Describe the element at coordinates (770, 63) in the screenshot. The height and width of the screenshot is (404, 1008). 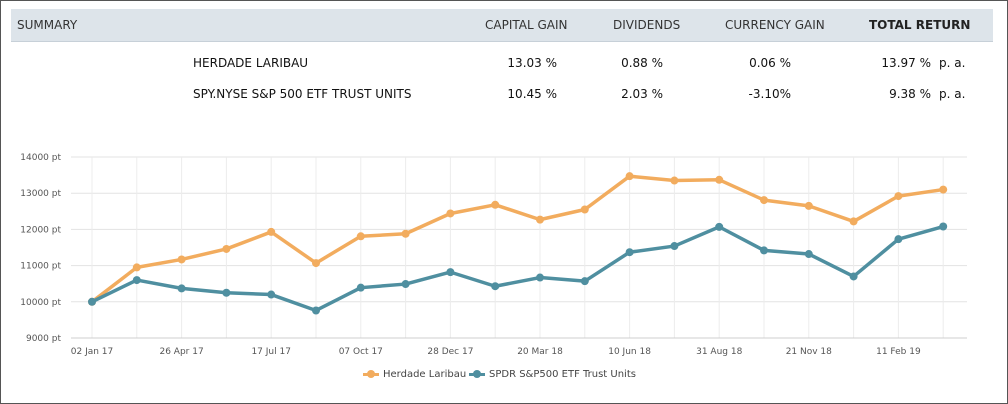
I see `row-currency-gain: 0.06 %` at that location.